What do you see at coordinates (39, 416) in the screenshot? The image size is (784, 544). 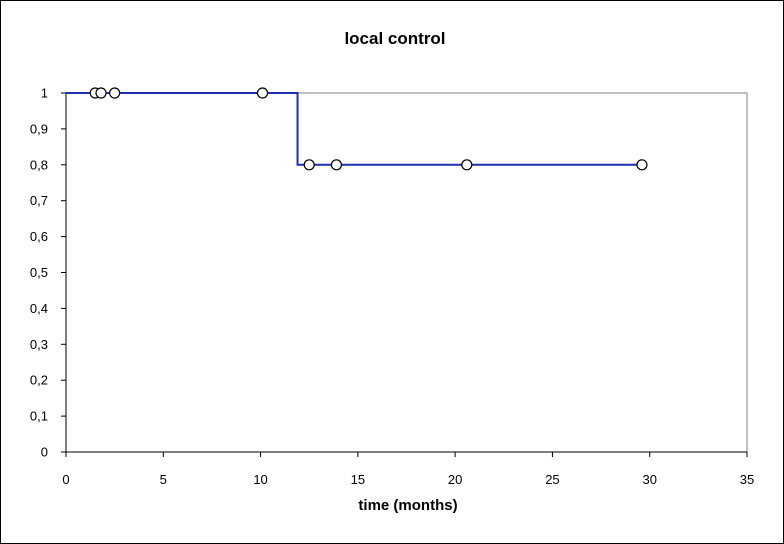 I see `y-tick-label: 0,1` at bounding box center [39, 416].